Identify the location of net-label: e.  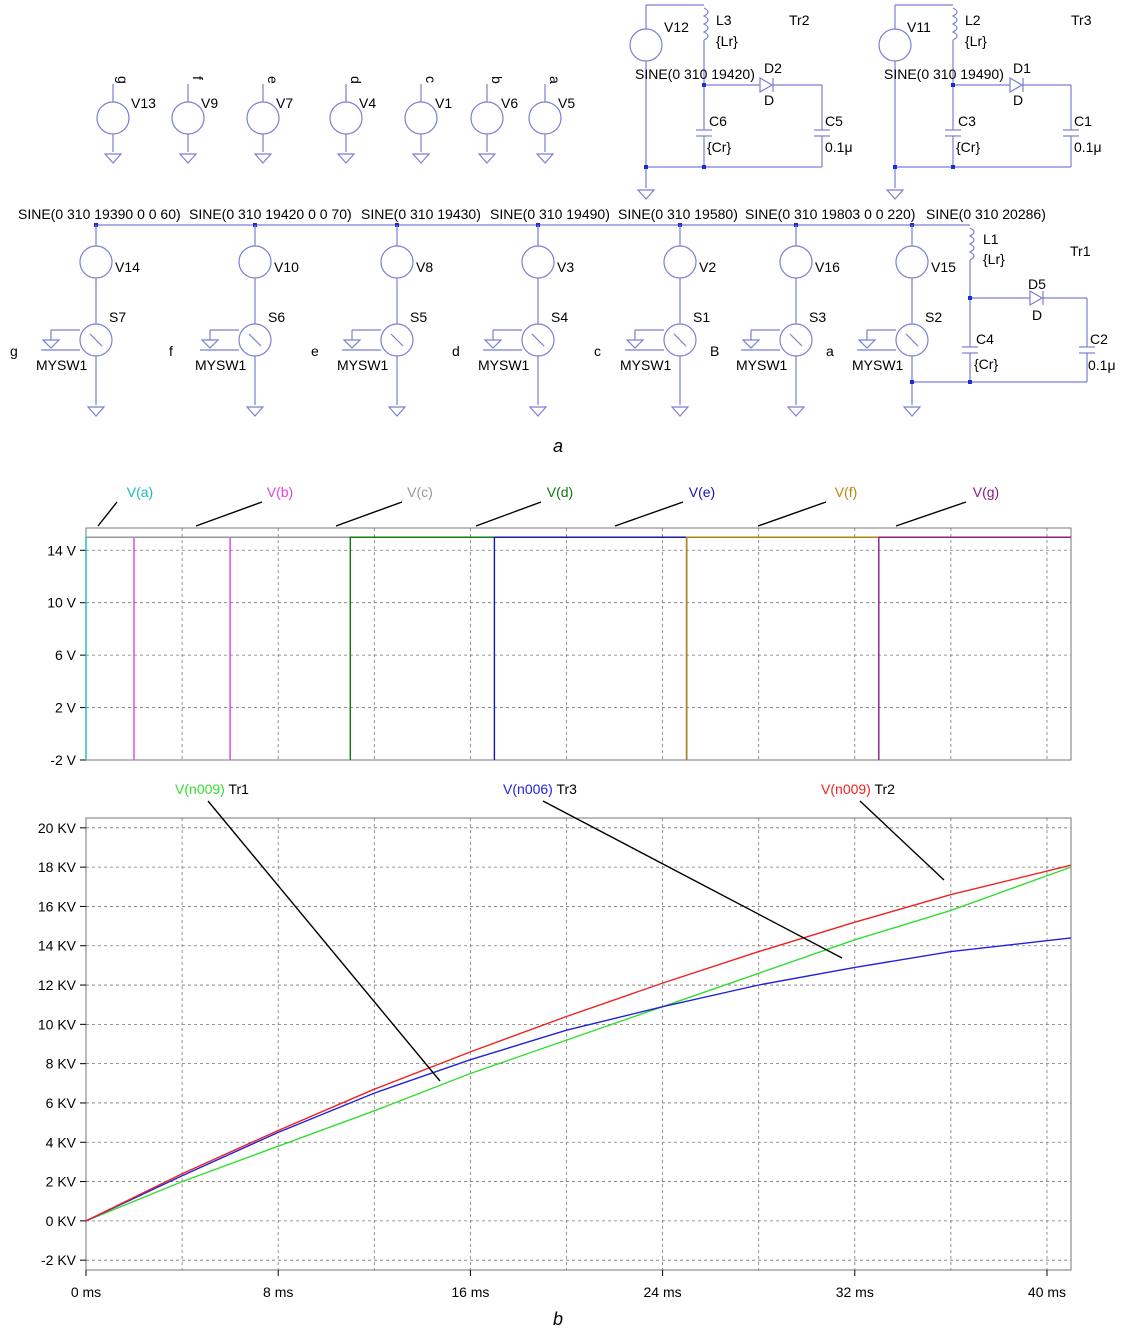
(273, 80).